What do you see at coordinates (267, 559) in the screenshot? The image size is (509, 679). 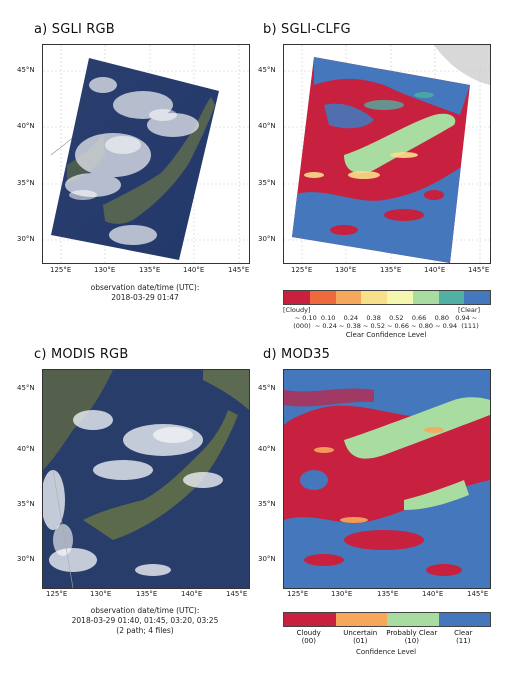 I see `lat-tick-d-3: 30°N` at bounding box center [267, 559].